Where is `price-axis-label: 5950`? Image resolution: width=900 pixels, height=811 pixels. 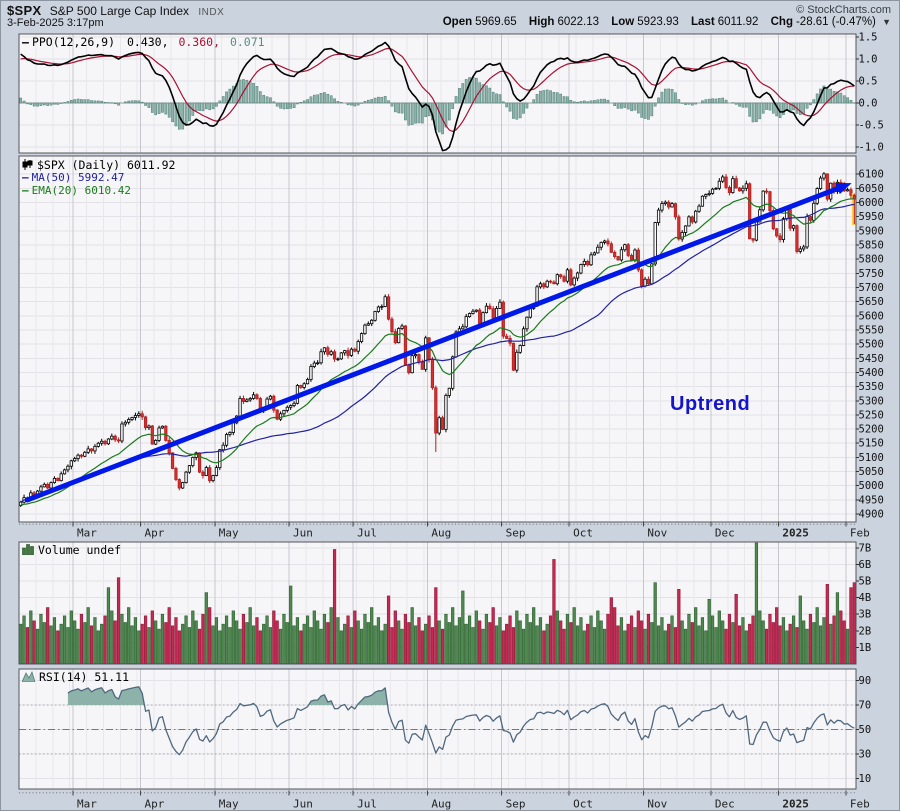
price-axis-label: 5950 is located at coordinates (871, 217).